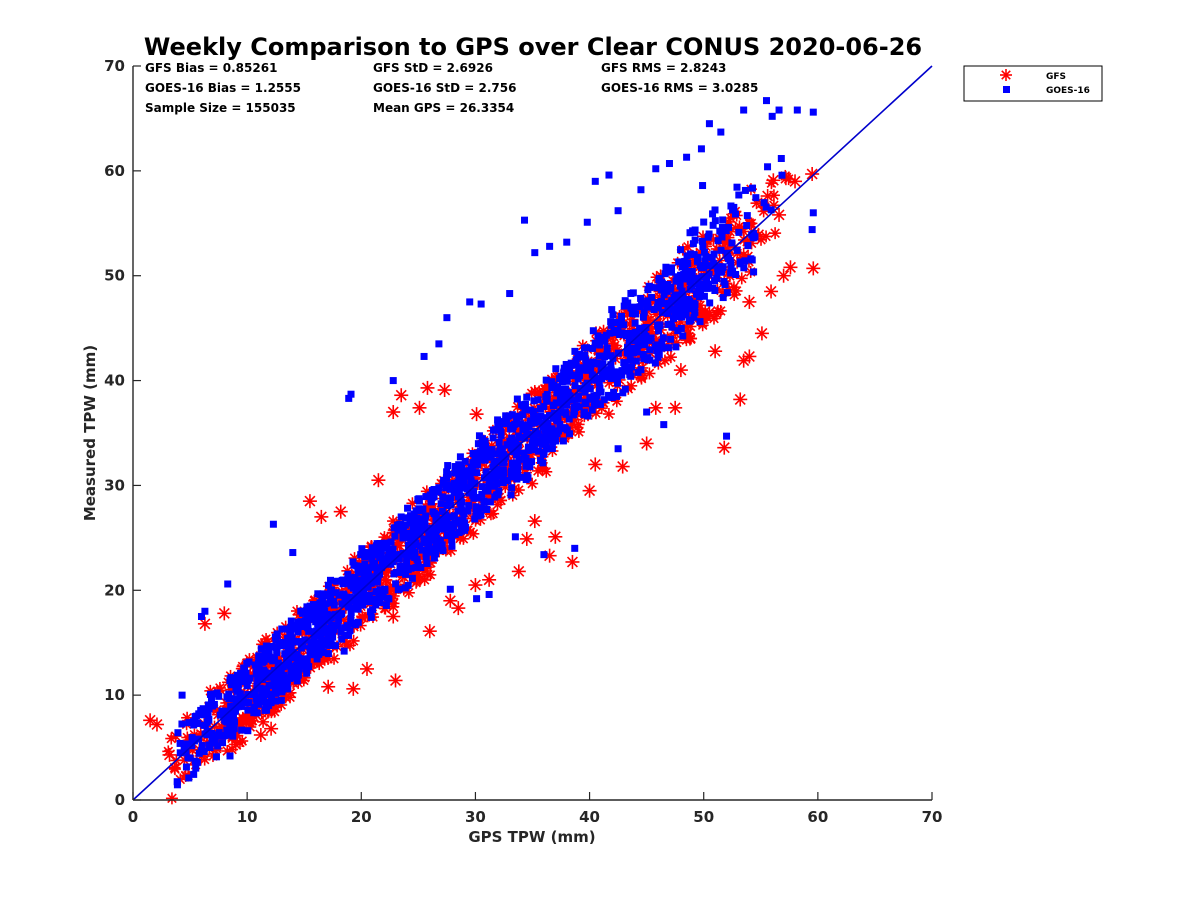 This screenshot has width=1200, height=900. I want to click on x-tick-label: 20, so click(361, 817).